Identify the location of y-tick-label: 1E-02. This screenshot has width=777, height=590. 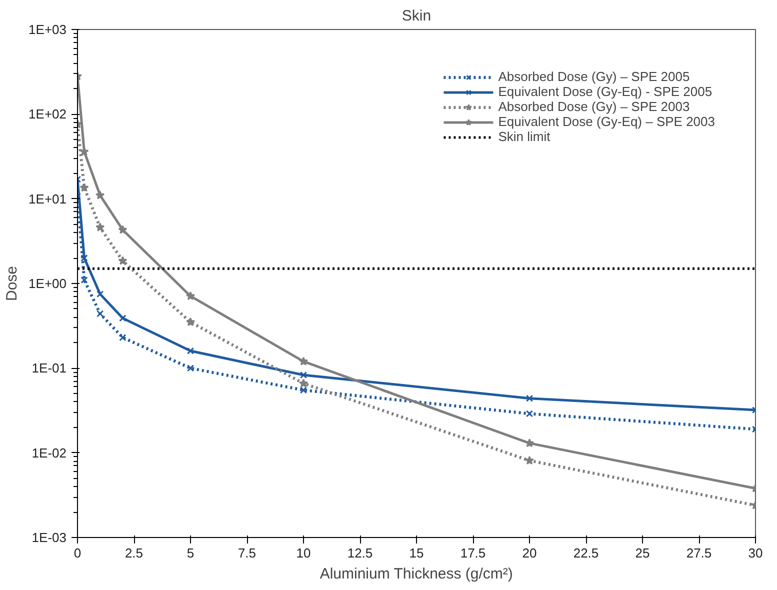
(49, 452).